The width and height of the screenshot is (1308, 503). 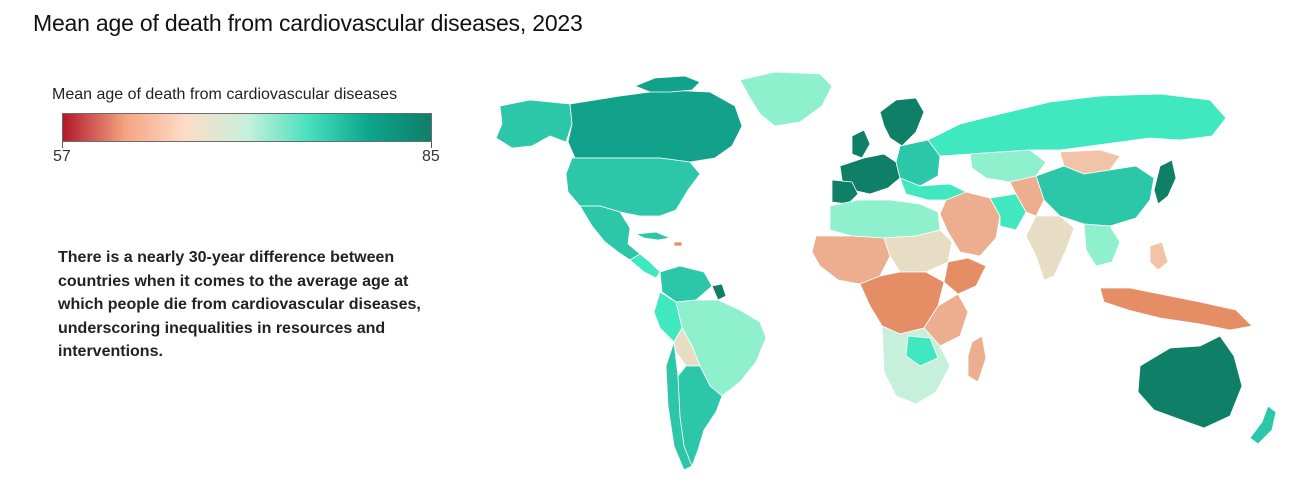 I want to click on region-canada, so click(x=655, y=126).